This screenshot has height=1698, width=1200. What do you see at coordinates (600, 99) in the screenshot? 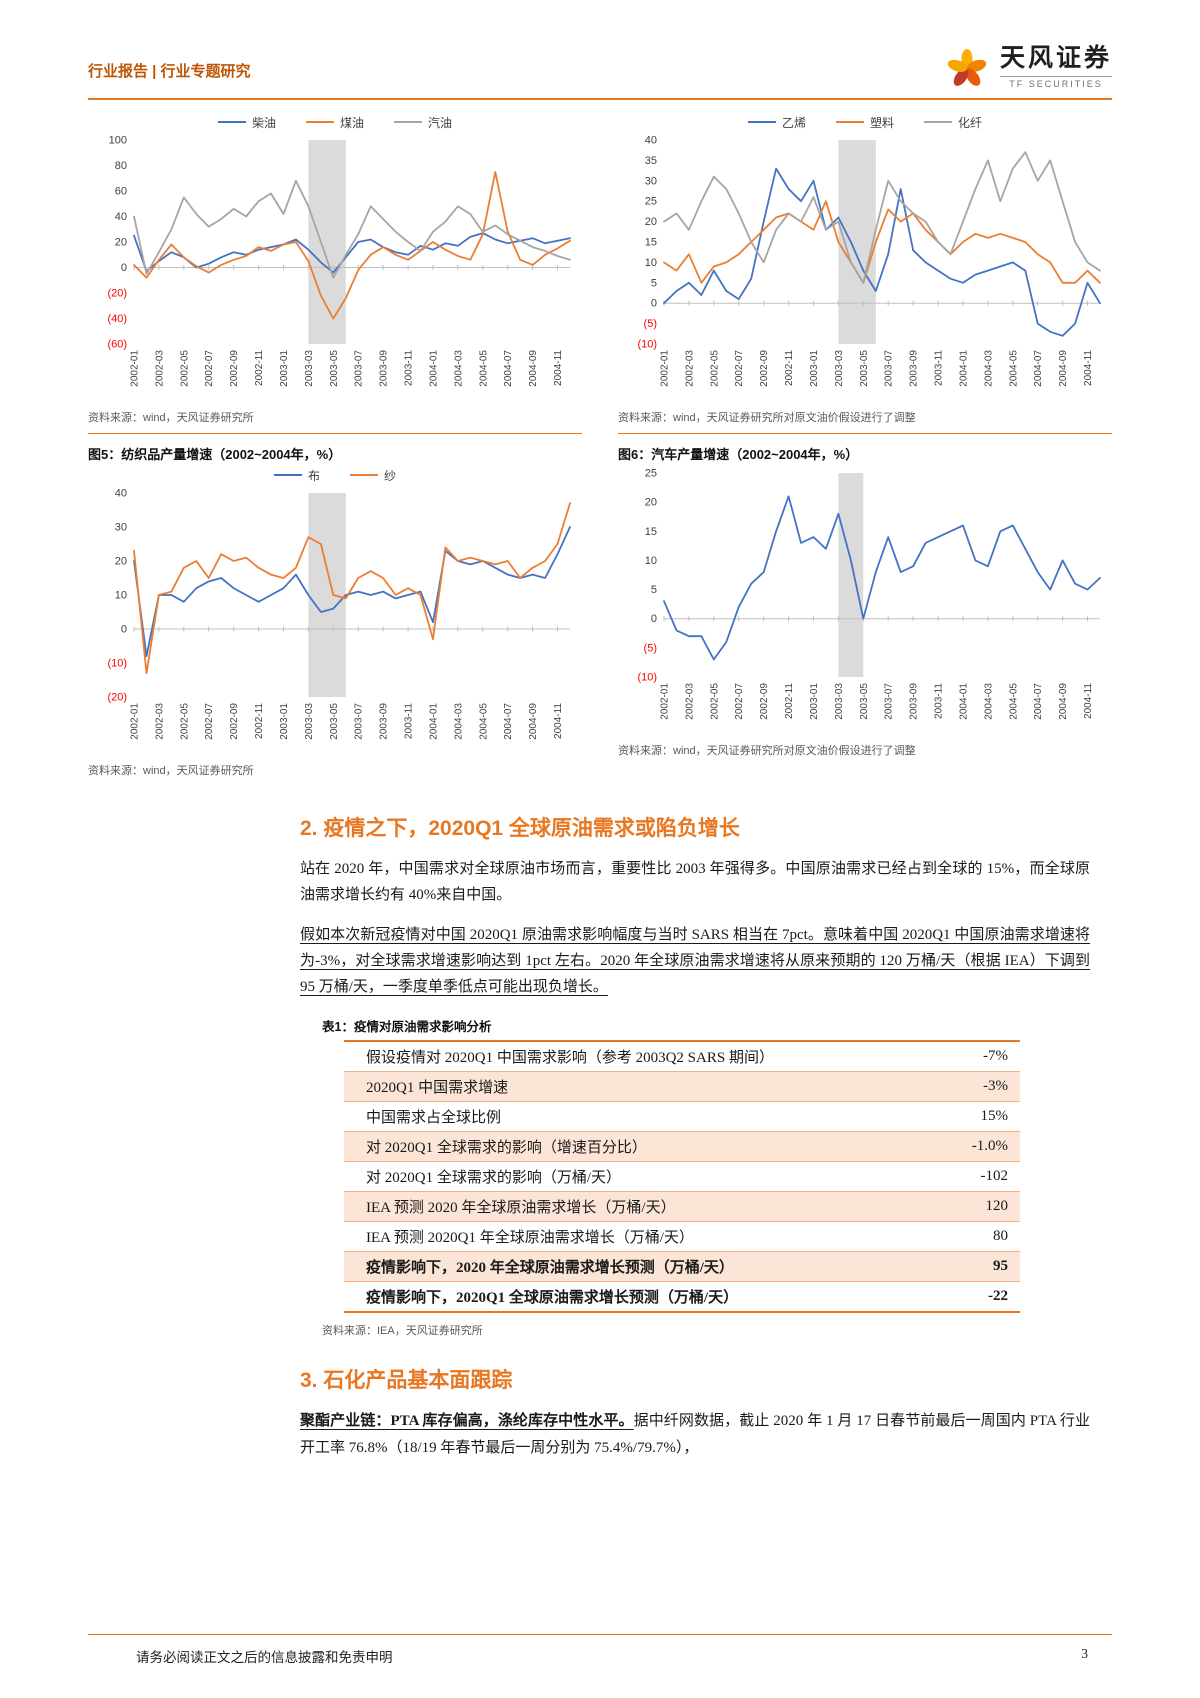
I see `header-divider` at bounding box center [600, 99].